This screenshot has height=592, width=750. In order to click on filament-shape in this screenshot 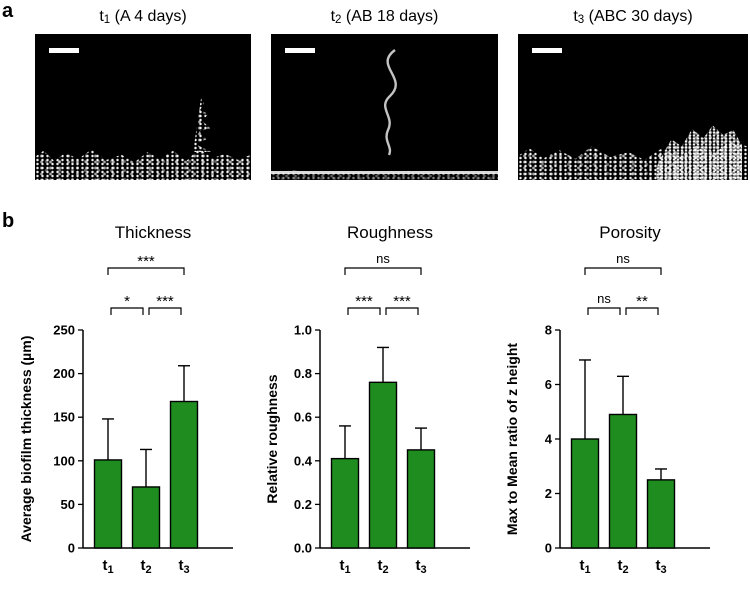, I will do `click(390, 102)`.